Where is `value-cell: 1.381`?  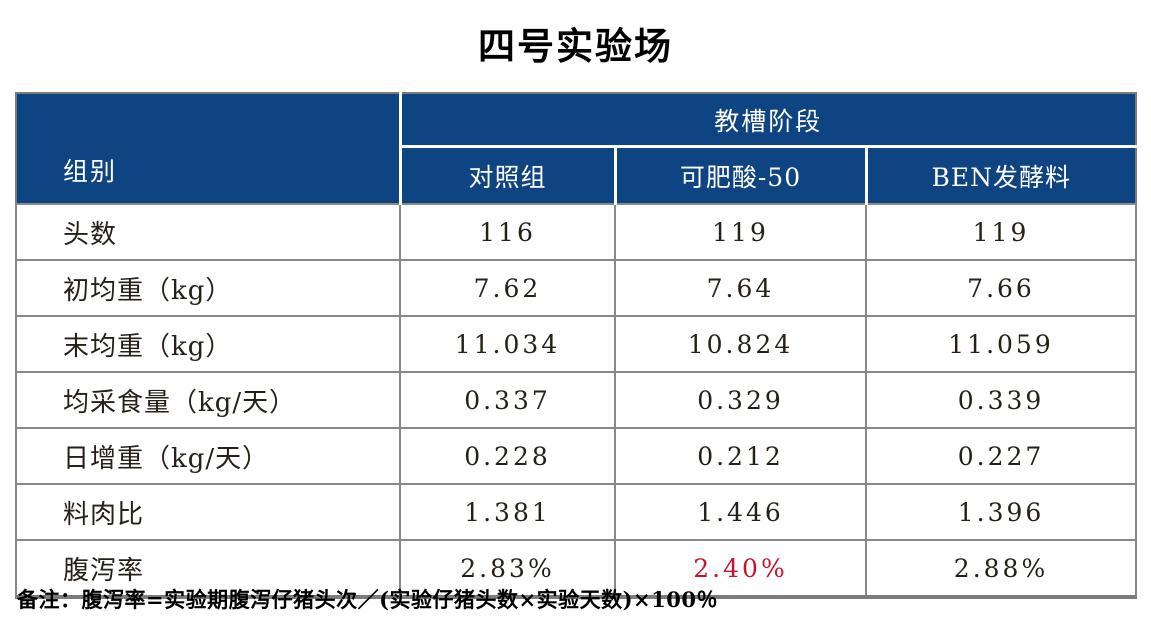 value-cell: 1.381 is located at coordinates (507, 512).